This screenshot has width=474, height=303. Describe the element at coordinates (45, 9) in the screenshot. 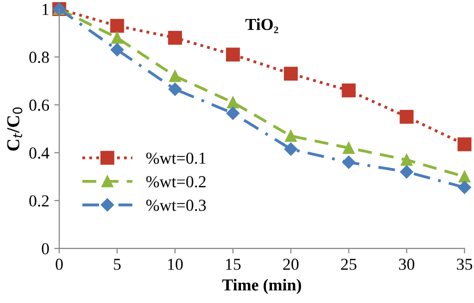

I see `y-tick-label: 1` at that location.